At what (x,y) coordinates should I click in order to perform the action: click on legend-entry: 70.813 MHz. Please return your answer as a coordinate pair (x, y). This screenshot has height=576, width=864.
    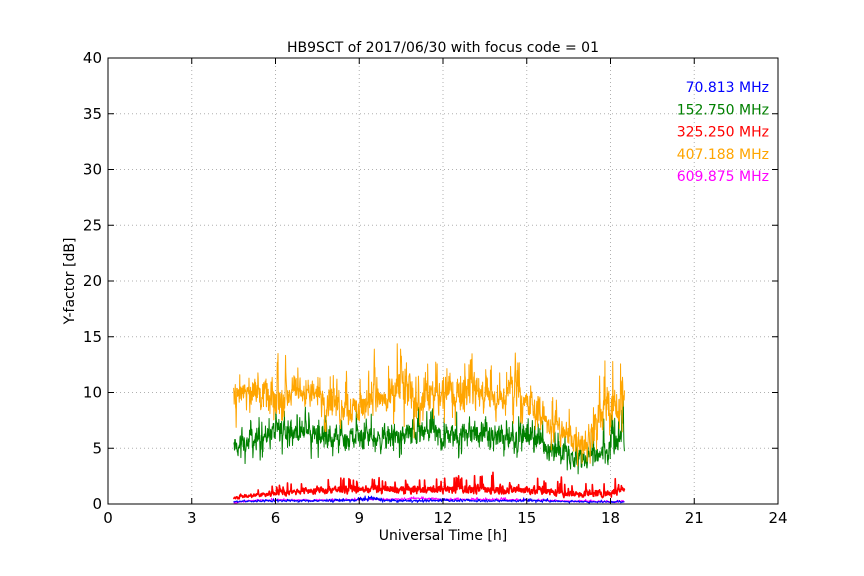
    Looking at the image, I should click on (727, 88).